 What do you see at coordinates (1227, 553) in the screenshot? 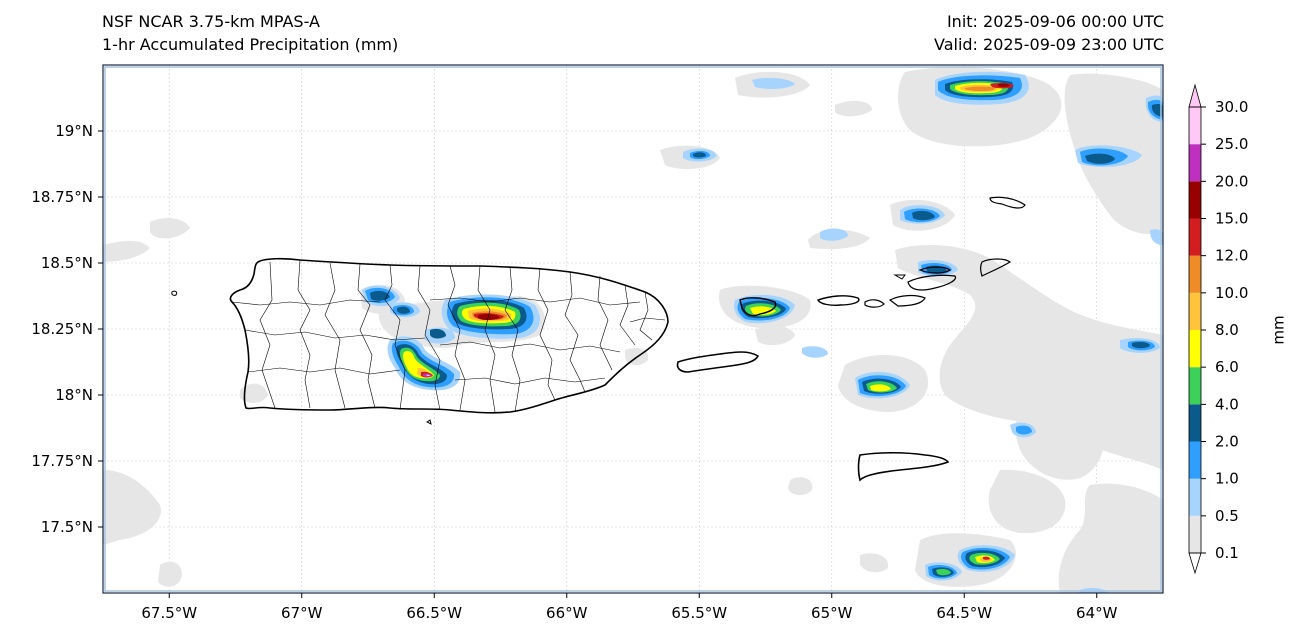
I see `colorbar-tick-label: 0.1` at bounding box center [1227, 553].